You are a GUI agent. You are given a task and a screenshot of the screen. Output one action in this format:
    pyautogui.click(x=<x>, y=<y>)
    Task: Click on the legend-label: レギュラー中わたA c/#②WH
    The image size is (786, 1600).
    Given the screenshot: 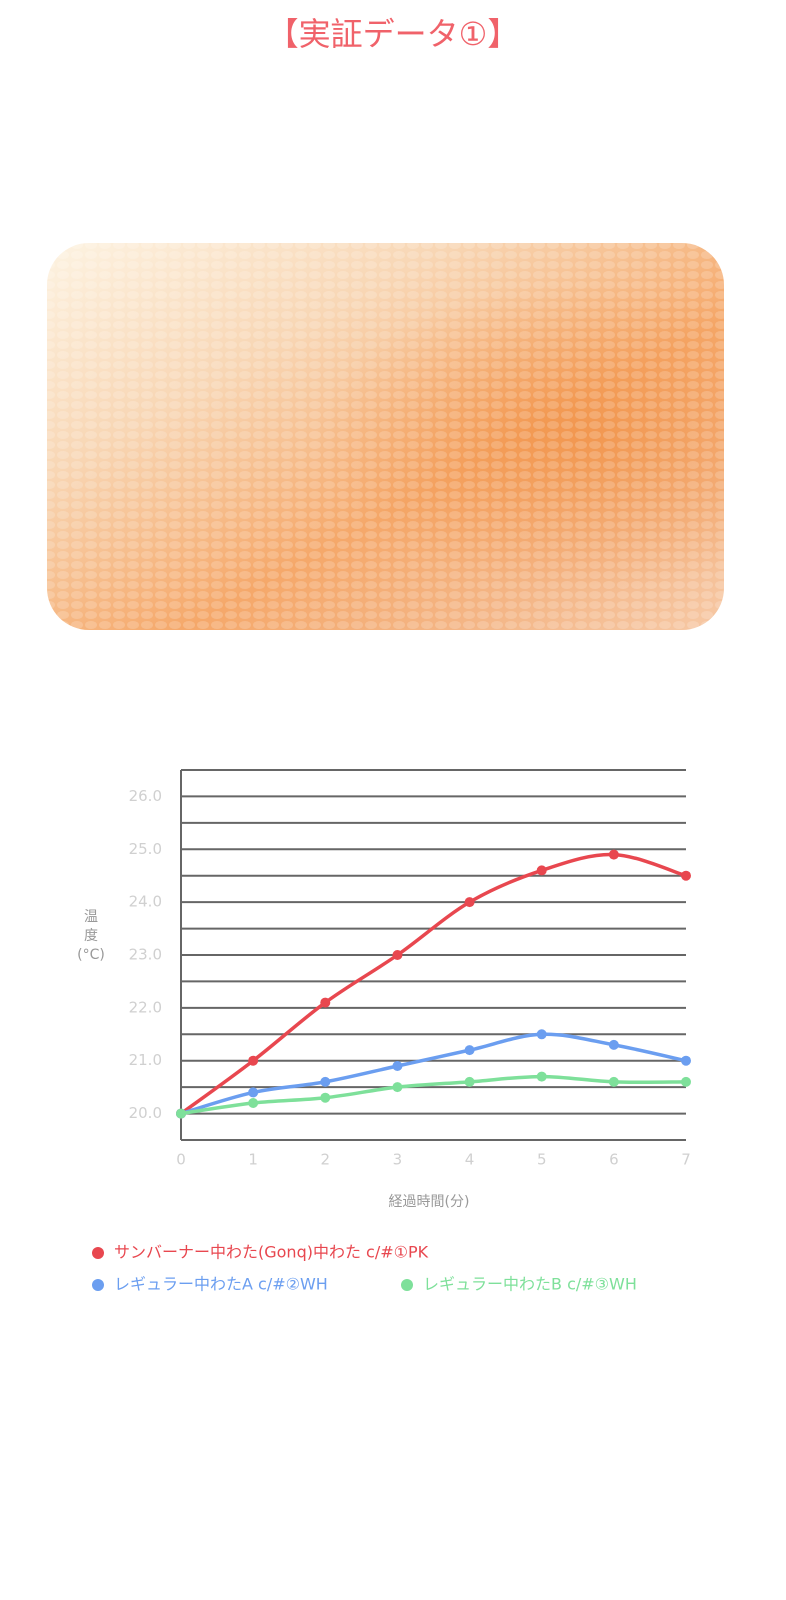 What is the action you would take?
    pyautogui.click(x=221, y=1284)
    